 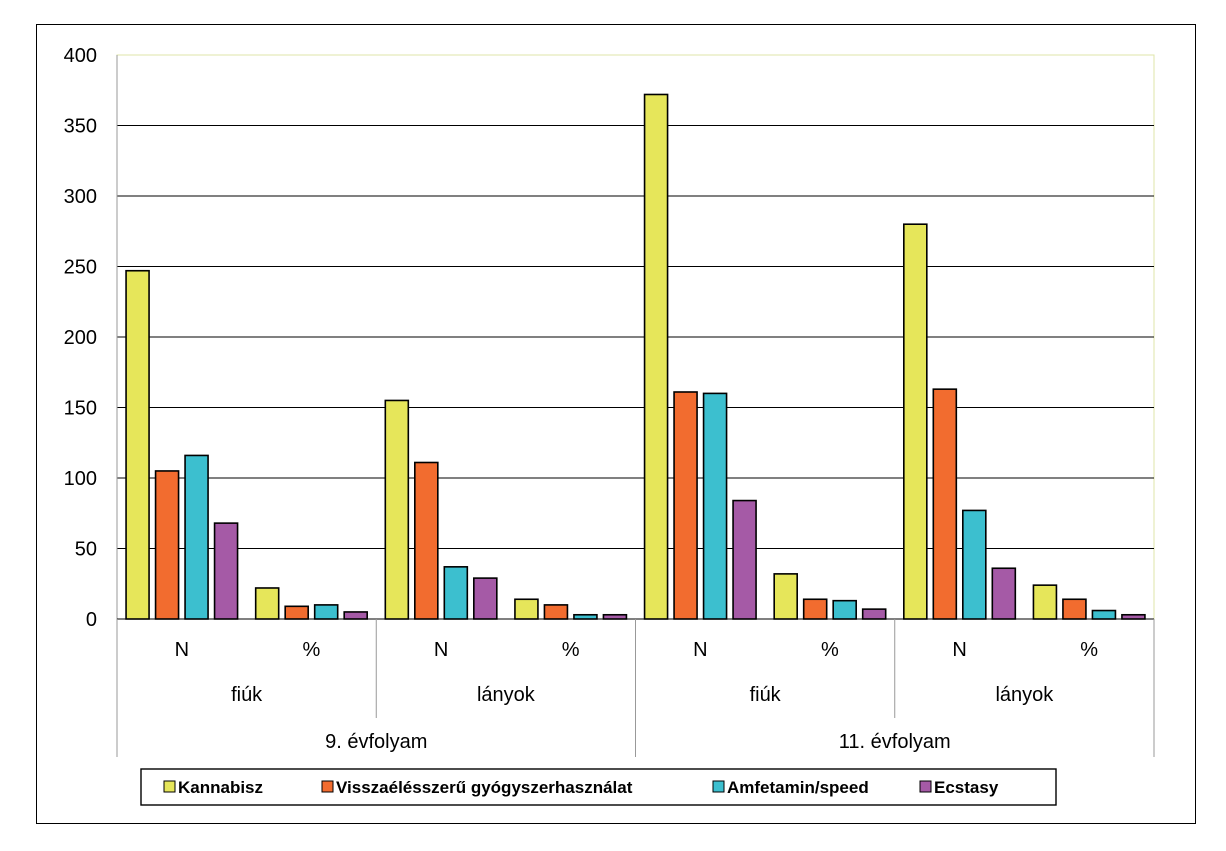 What do you see at coordinates (80, 197) in the screenshot?
I see `y-tick-label: 300` at bounding box center [80, 197].